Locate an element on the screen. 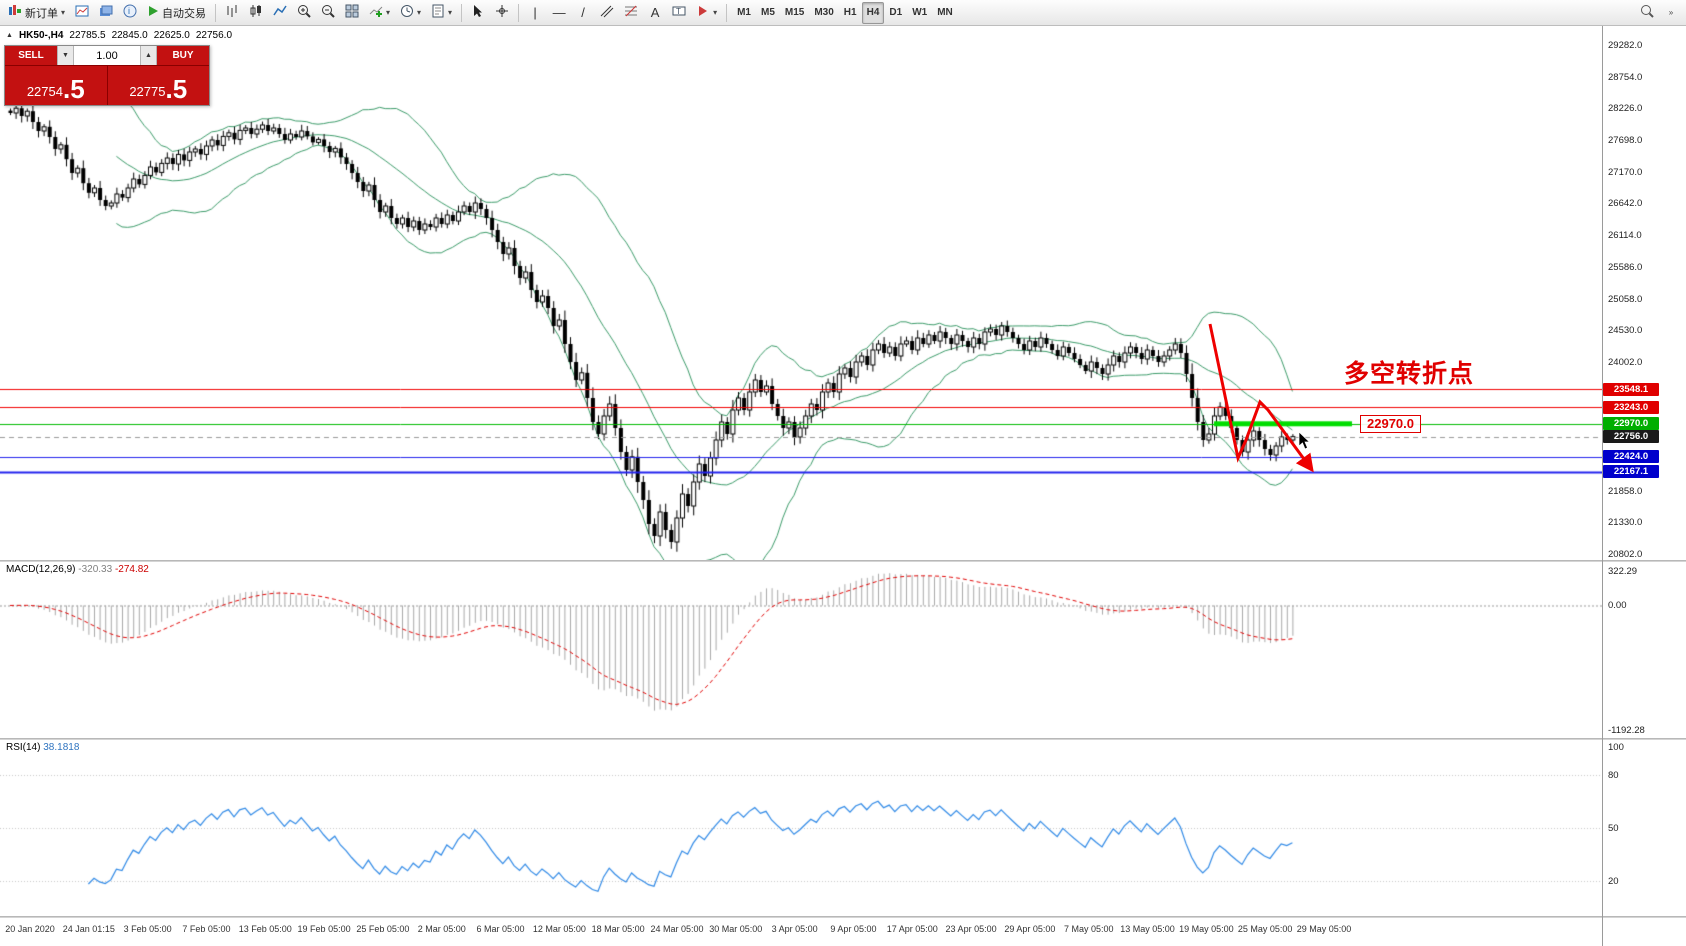  sell-price-fraction: .5 is located at coordinates (73, 89).